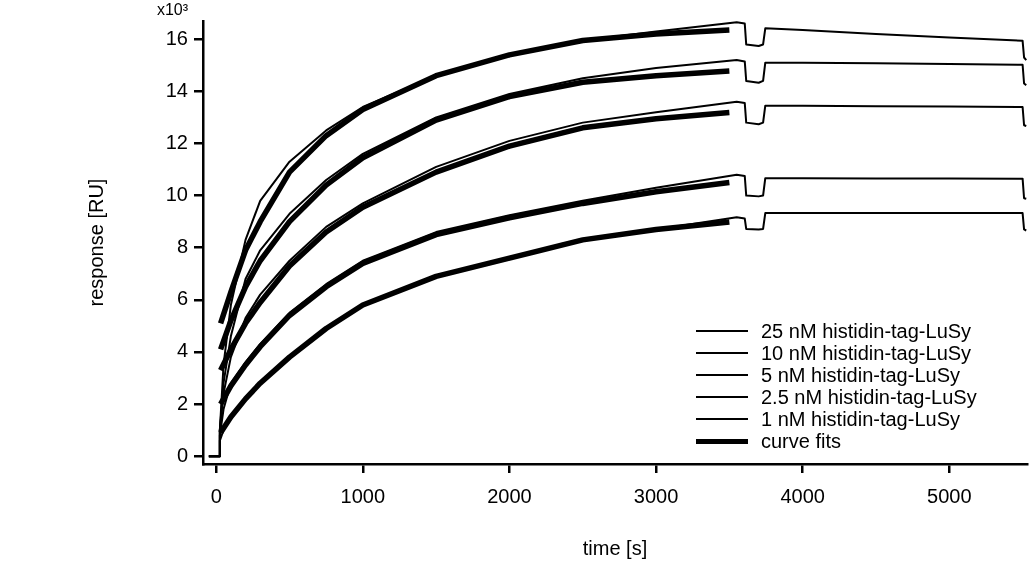  Describe the element at coordinates (656, 495) in the screenshot. I see `x-tick-label: 3000` at that location.